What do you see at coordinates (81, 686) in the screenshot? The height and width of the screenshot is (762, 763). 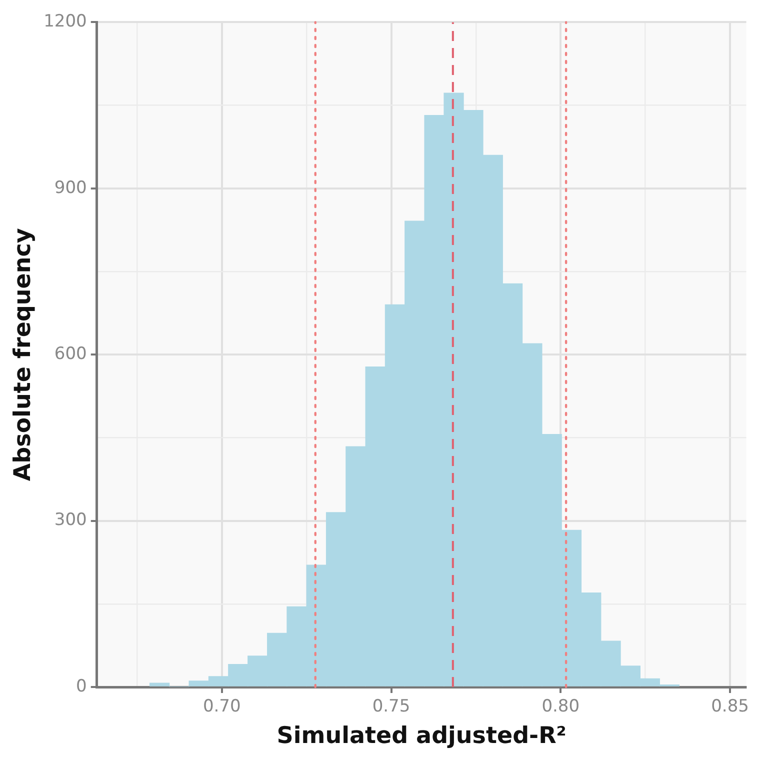 I see `y-tick-label: 0` at bounding box center [81, 686].